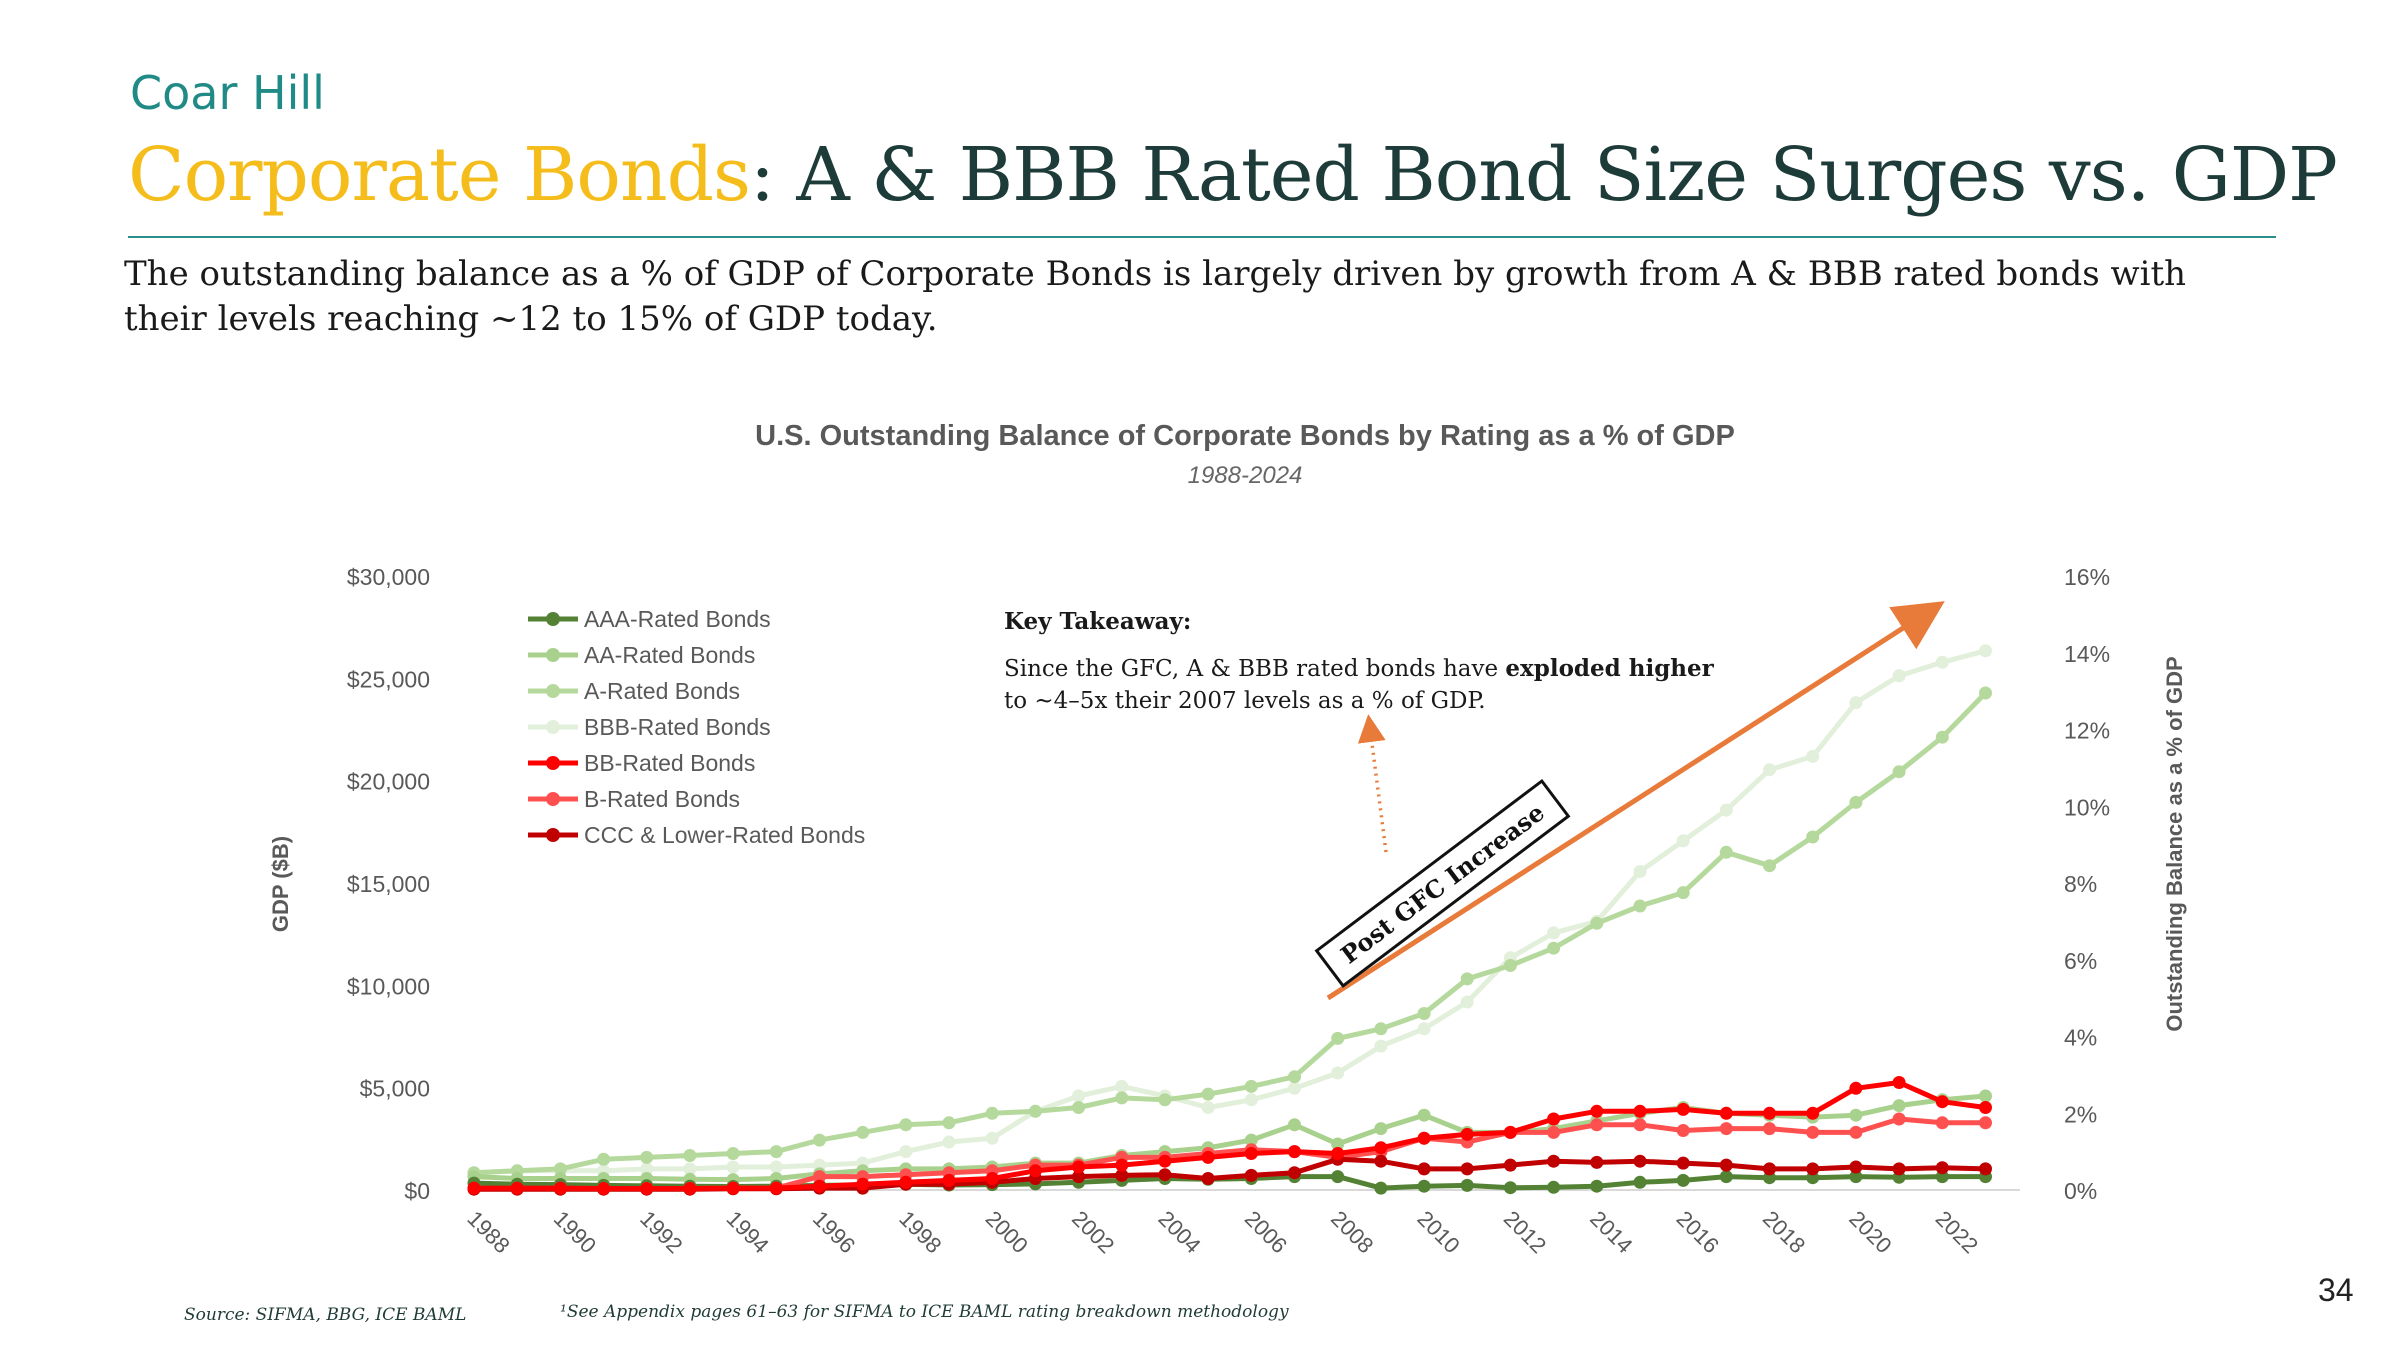 This screenshot has height=1350, width=2400. I want to click on pointer-arrow, so click(1372, 783).